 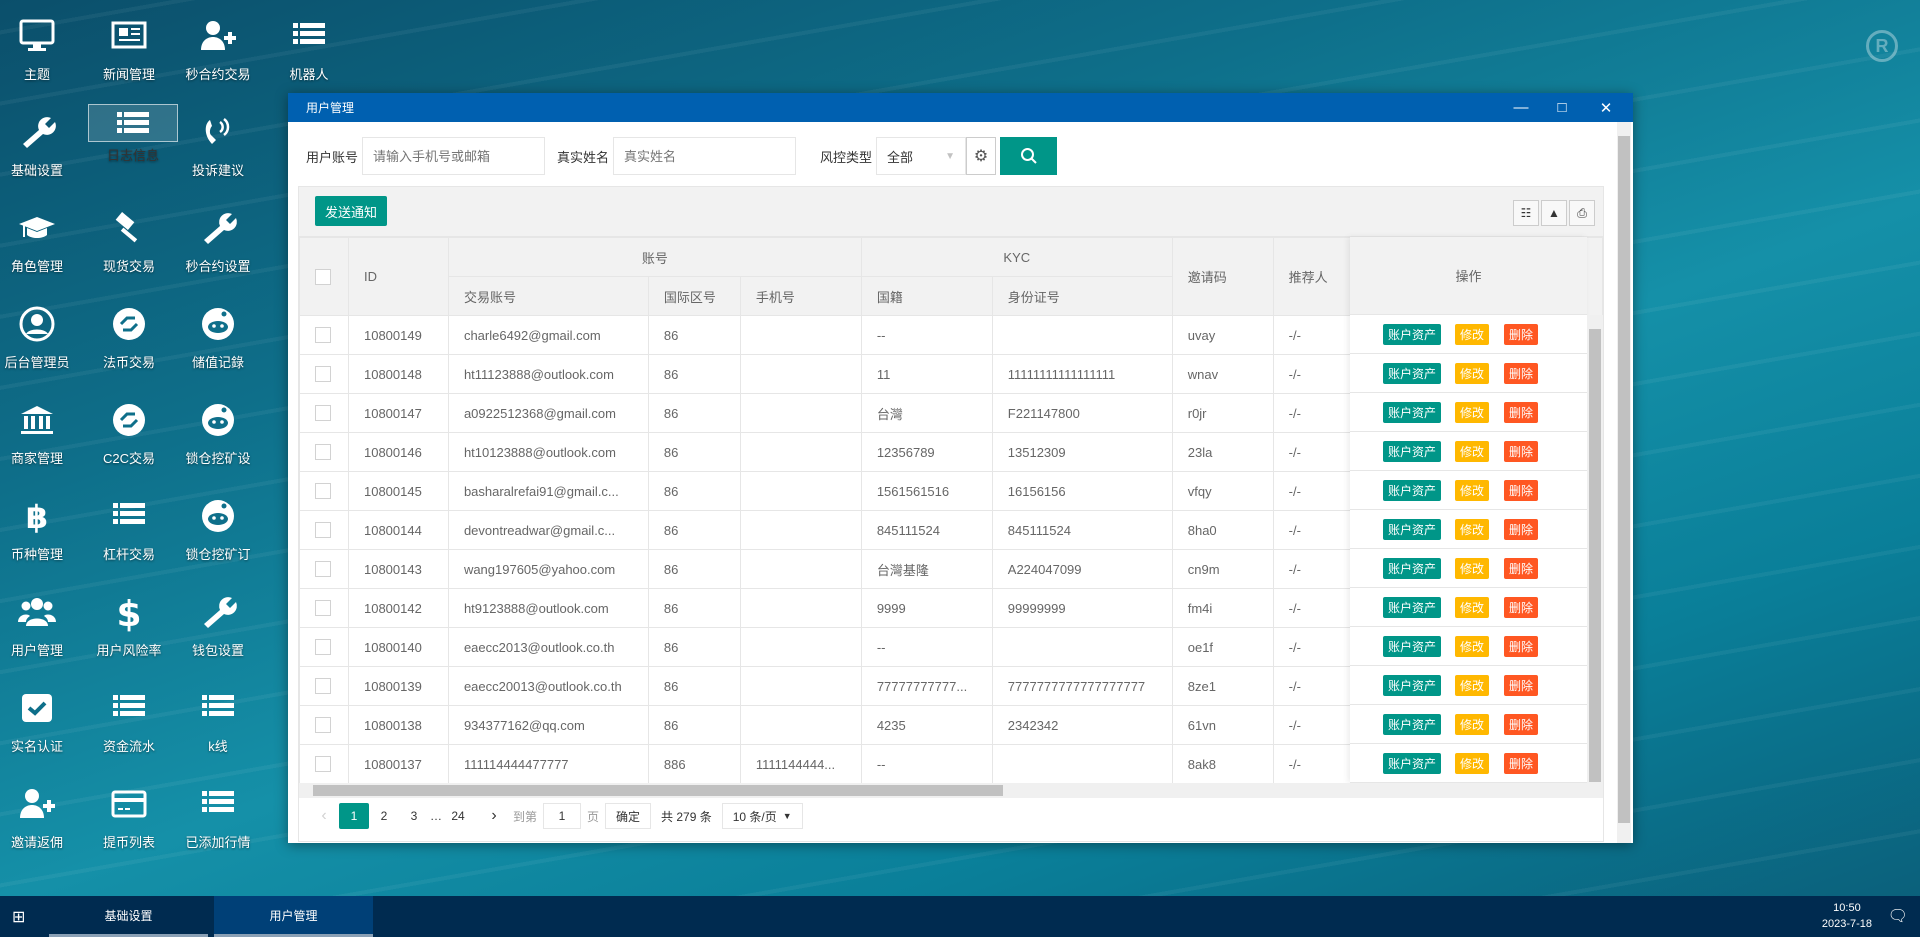 I want to click on desktop-icon-12: 储值记錄, so click(x=218, y=341).